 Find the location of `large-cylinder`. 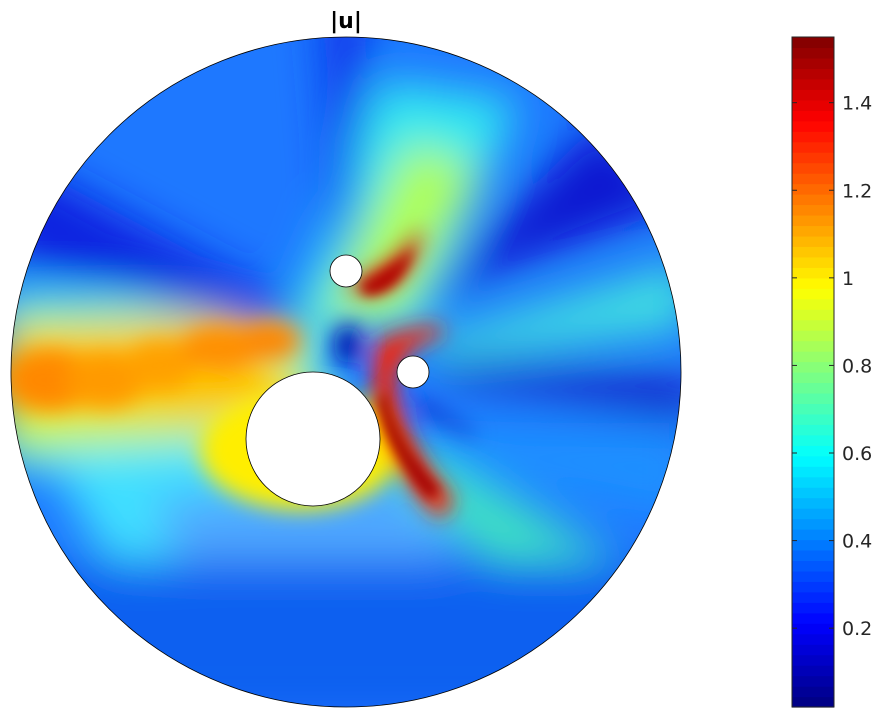

large-cylinder is located at coordinates (313, 439).